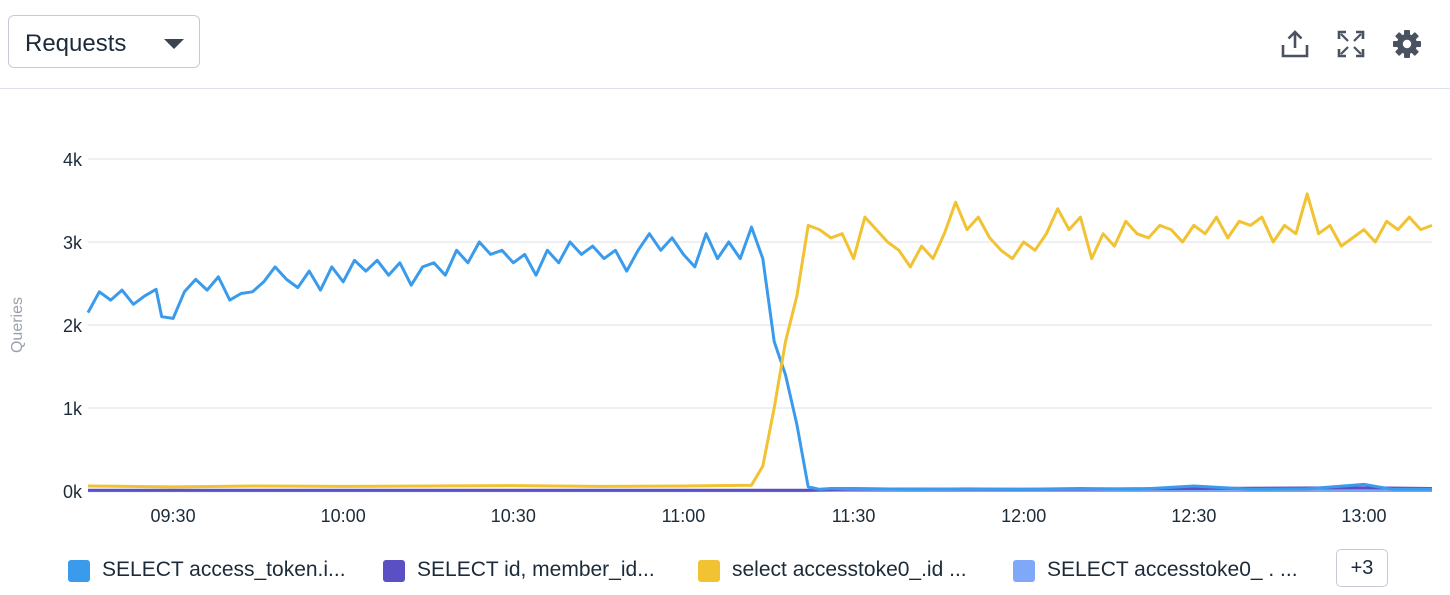 Image resolution: width=1450 pixels, height=595 pixels. What do you see at coordinates (725, 44) in the screenshot?
I see `widget-toolbar: Requests` at bounding box center [725, 44].